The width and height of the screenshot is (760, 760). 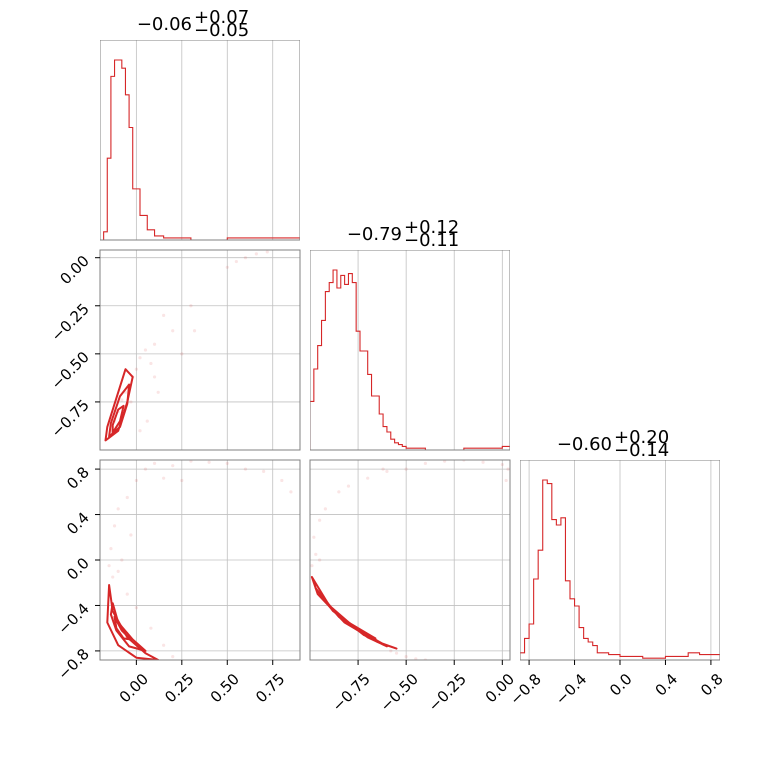 What do you see at coordinates (447, 692) in the screenshot?
I see `x-tick-label: −0.25` at bounding box center [447, 692].